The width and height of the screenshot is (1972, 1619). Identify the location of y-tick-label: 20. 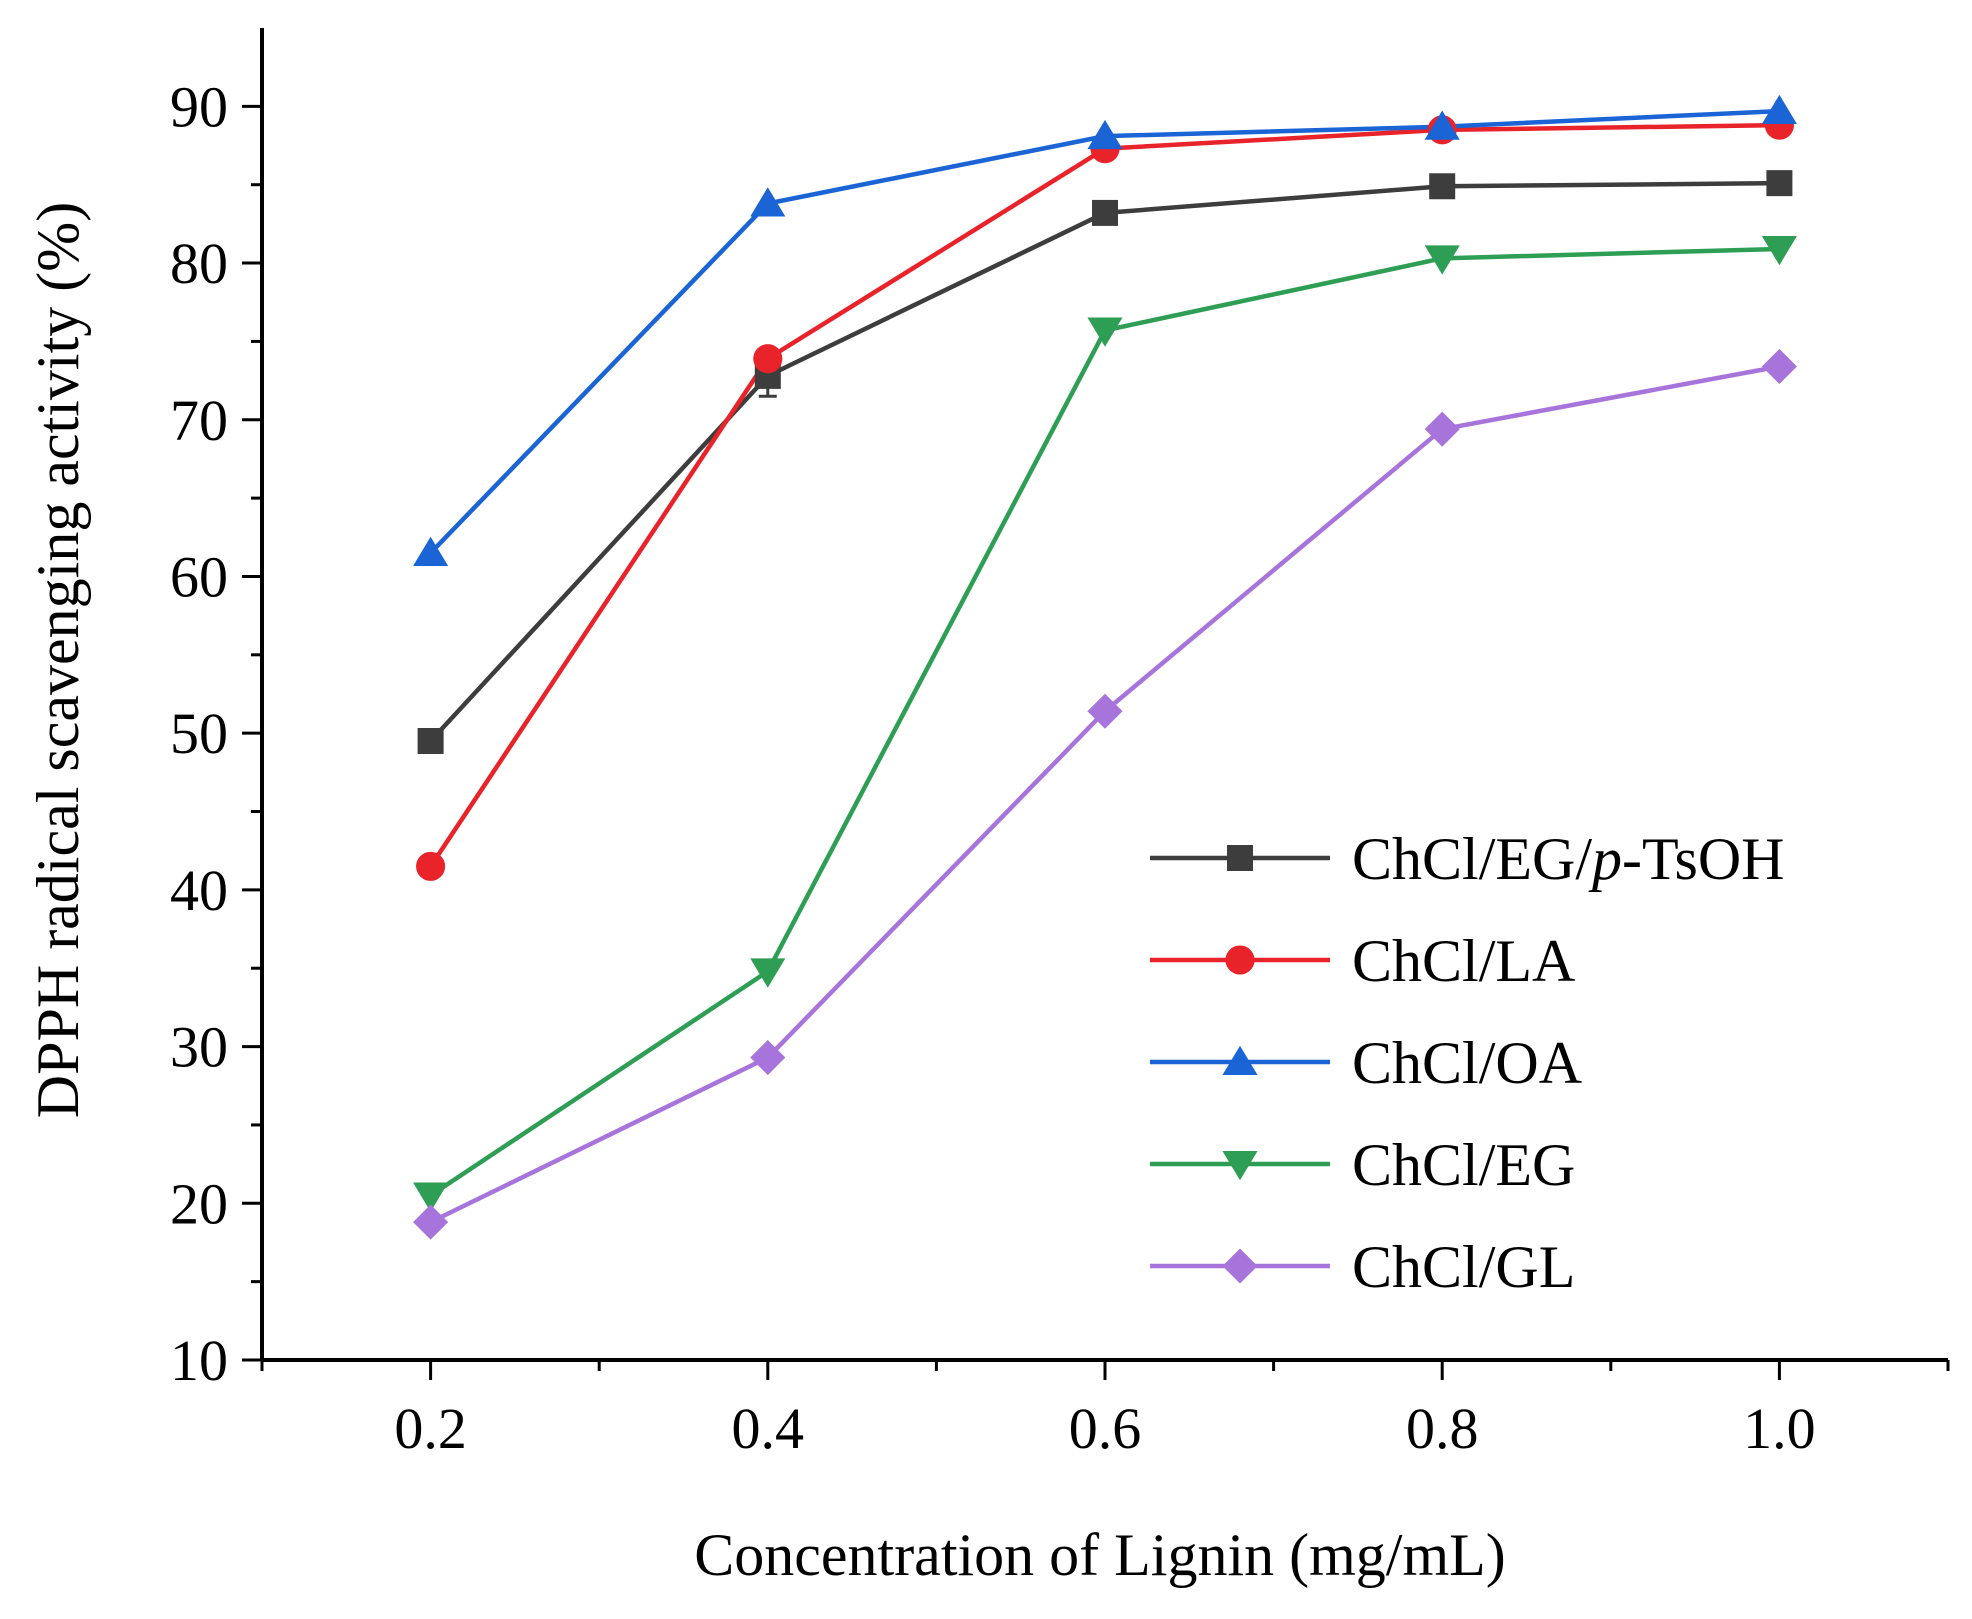
(199, 1203).